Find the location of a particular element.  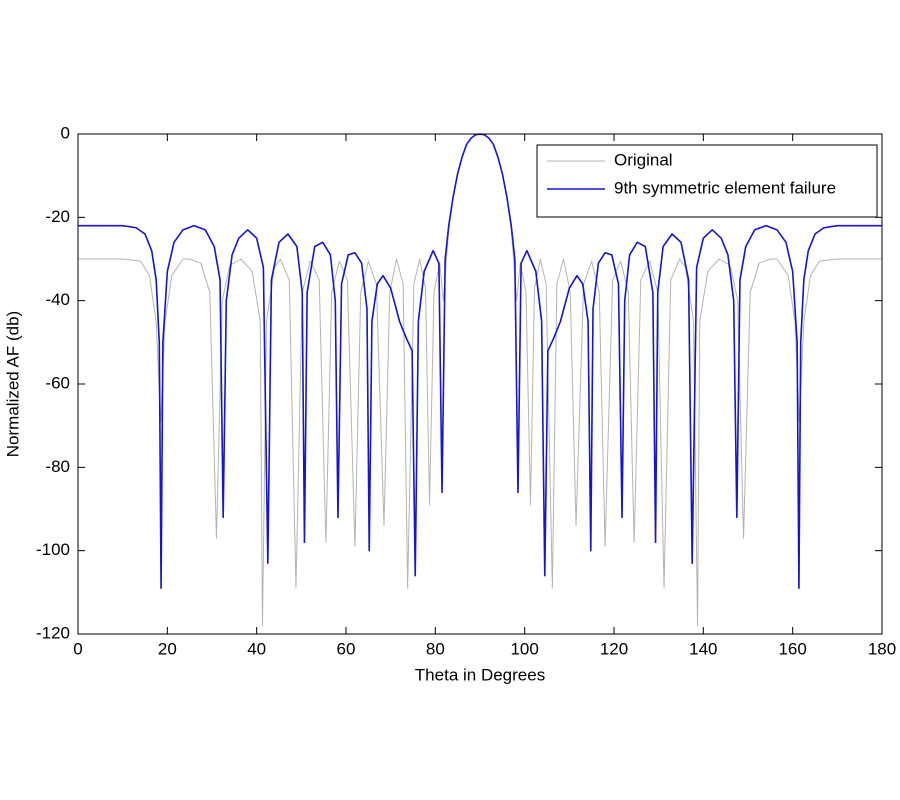

y-tick-label: -40 is located at coordinates (57, 299).